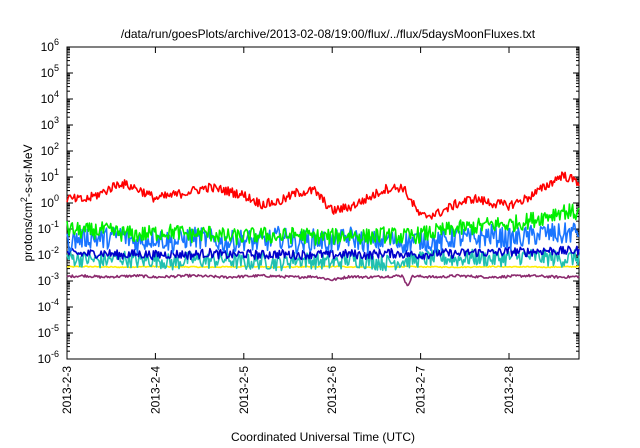 The width and height of the screenshot is (640, 448). I want to click on y-tick-label: 10⁻⁶, so click(48, 357).